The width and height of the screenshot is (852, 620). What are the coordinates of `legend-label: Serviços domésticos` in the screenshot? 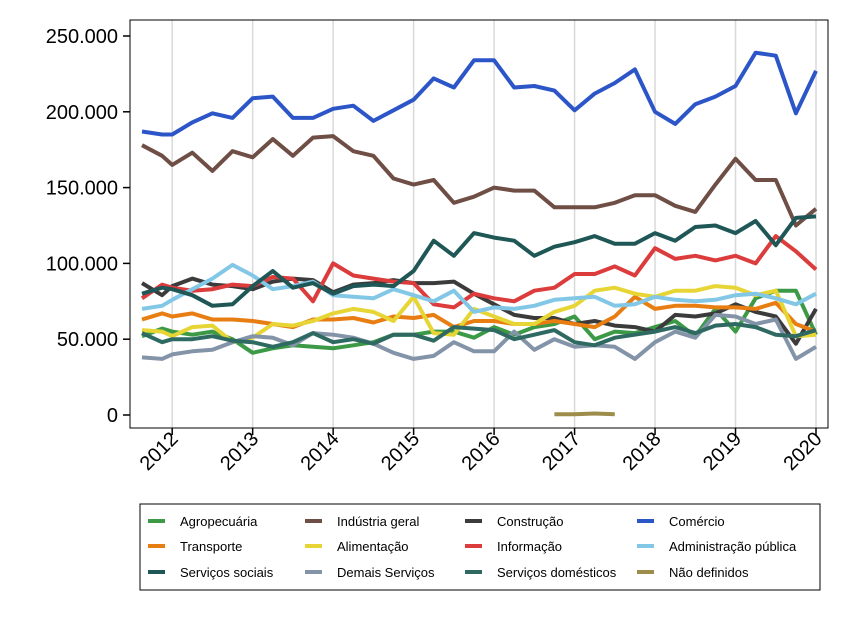 It's located at (557, 572).